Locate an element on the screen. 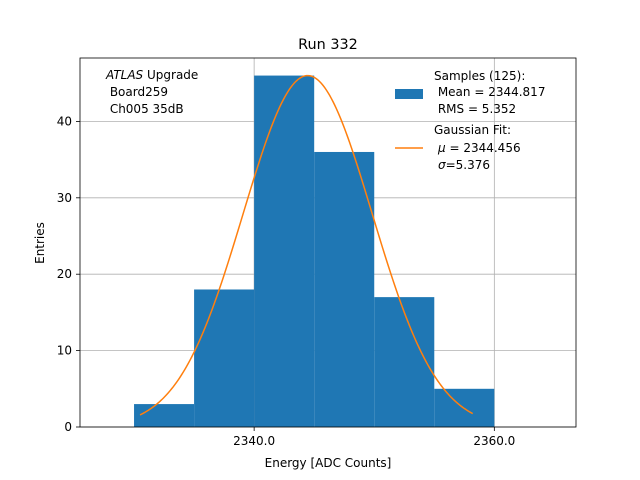 The height and width of the screenshot is (480, 640). x-tick-label: 2360.0 is located at coordinates (494, 441).